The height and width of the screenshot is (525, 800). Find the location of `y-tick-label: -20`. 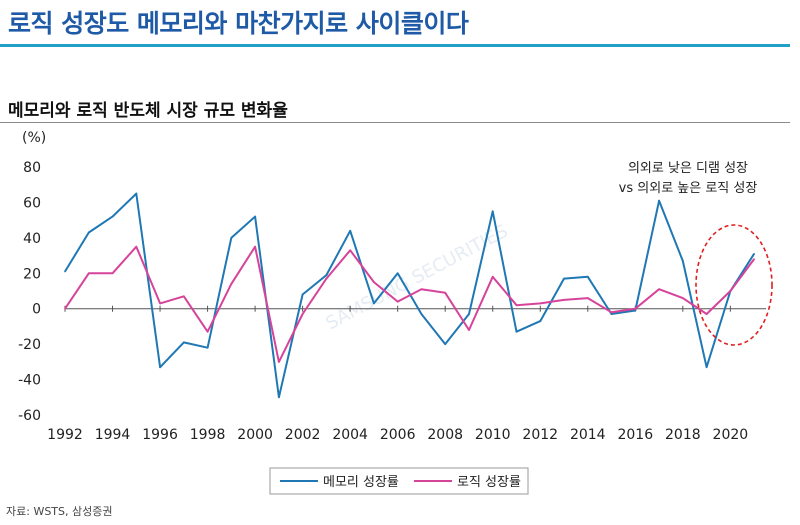

y-tick-label: -20 is located at coordinates (29, 345).